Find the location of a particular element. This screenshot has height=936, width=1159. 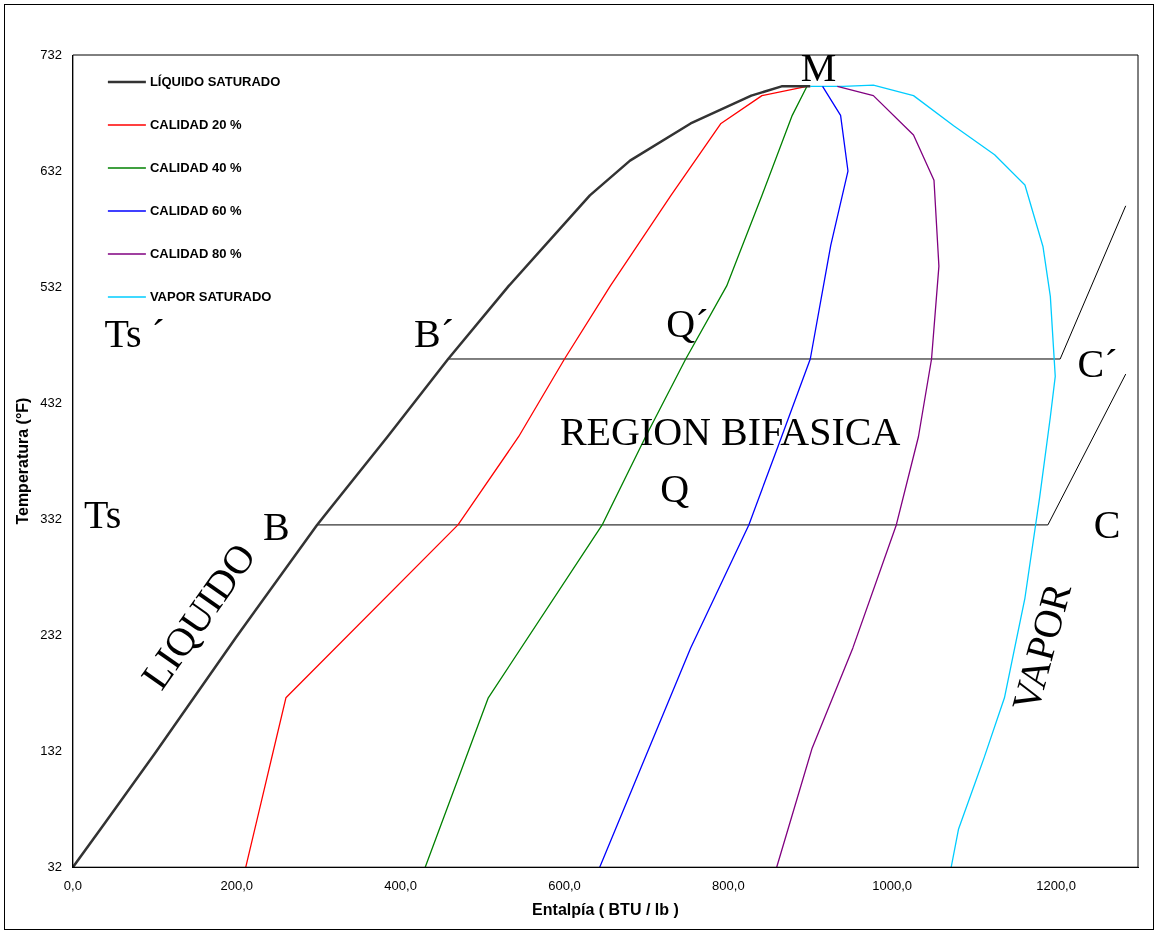

x-tick-label: 400,0 is located at coordinates (400, 885).